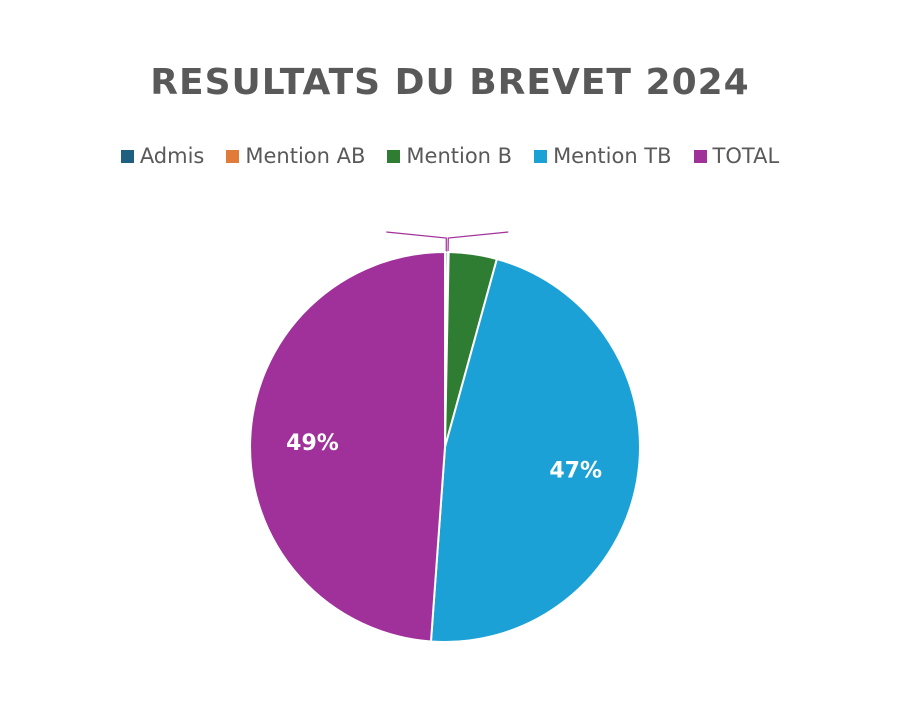  Describe the element at coordinates (535, 450) in the screenshot. I see `pie-slice-mention-tb` at that location.